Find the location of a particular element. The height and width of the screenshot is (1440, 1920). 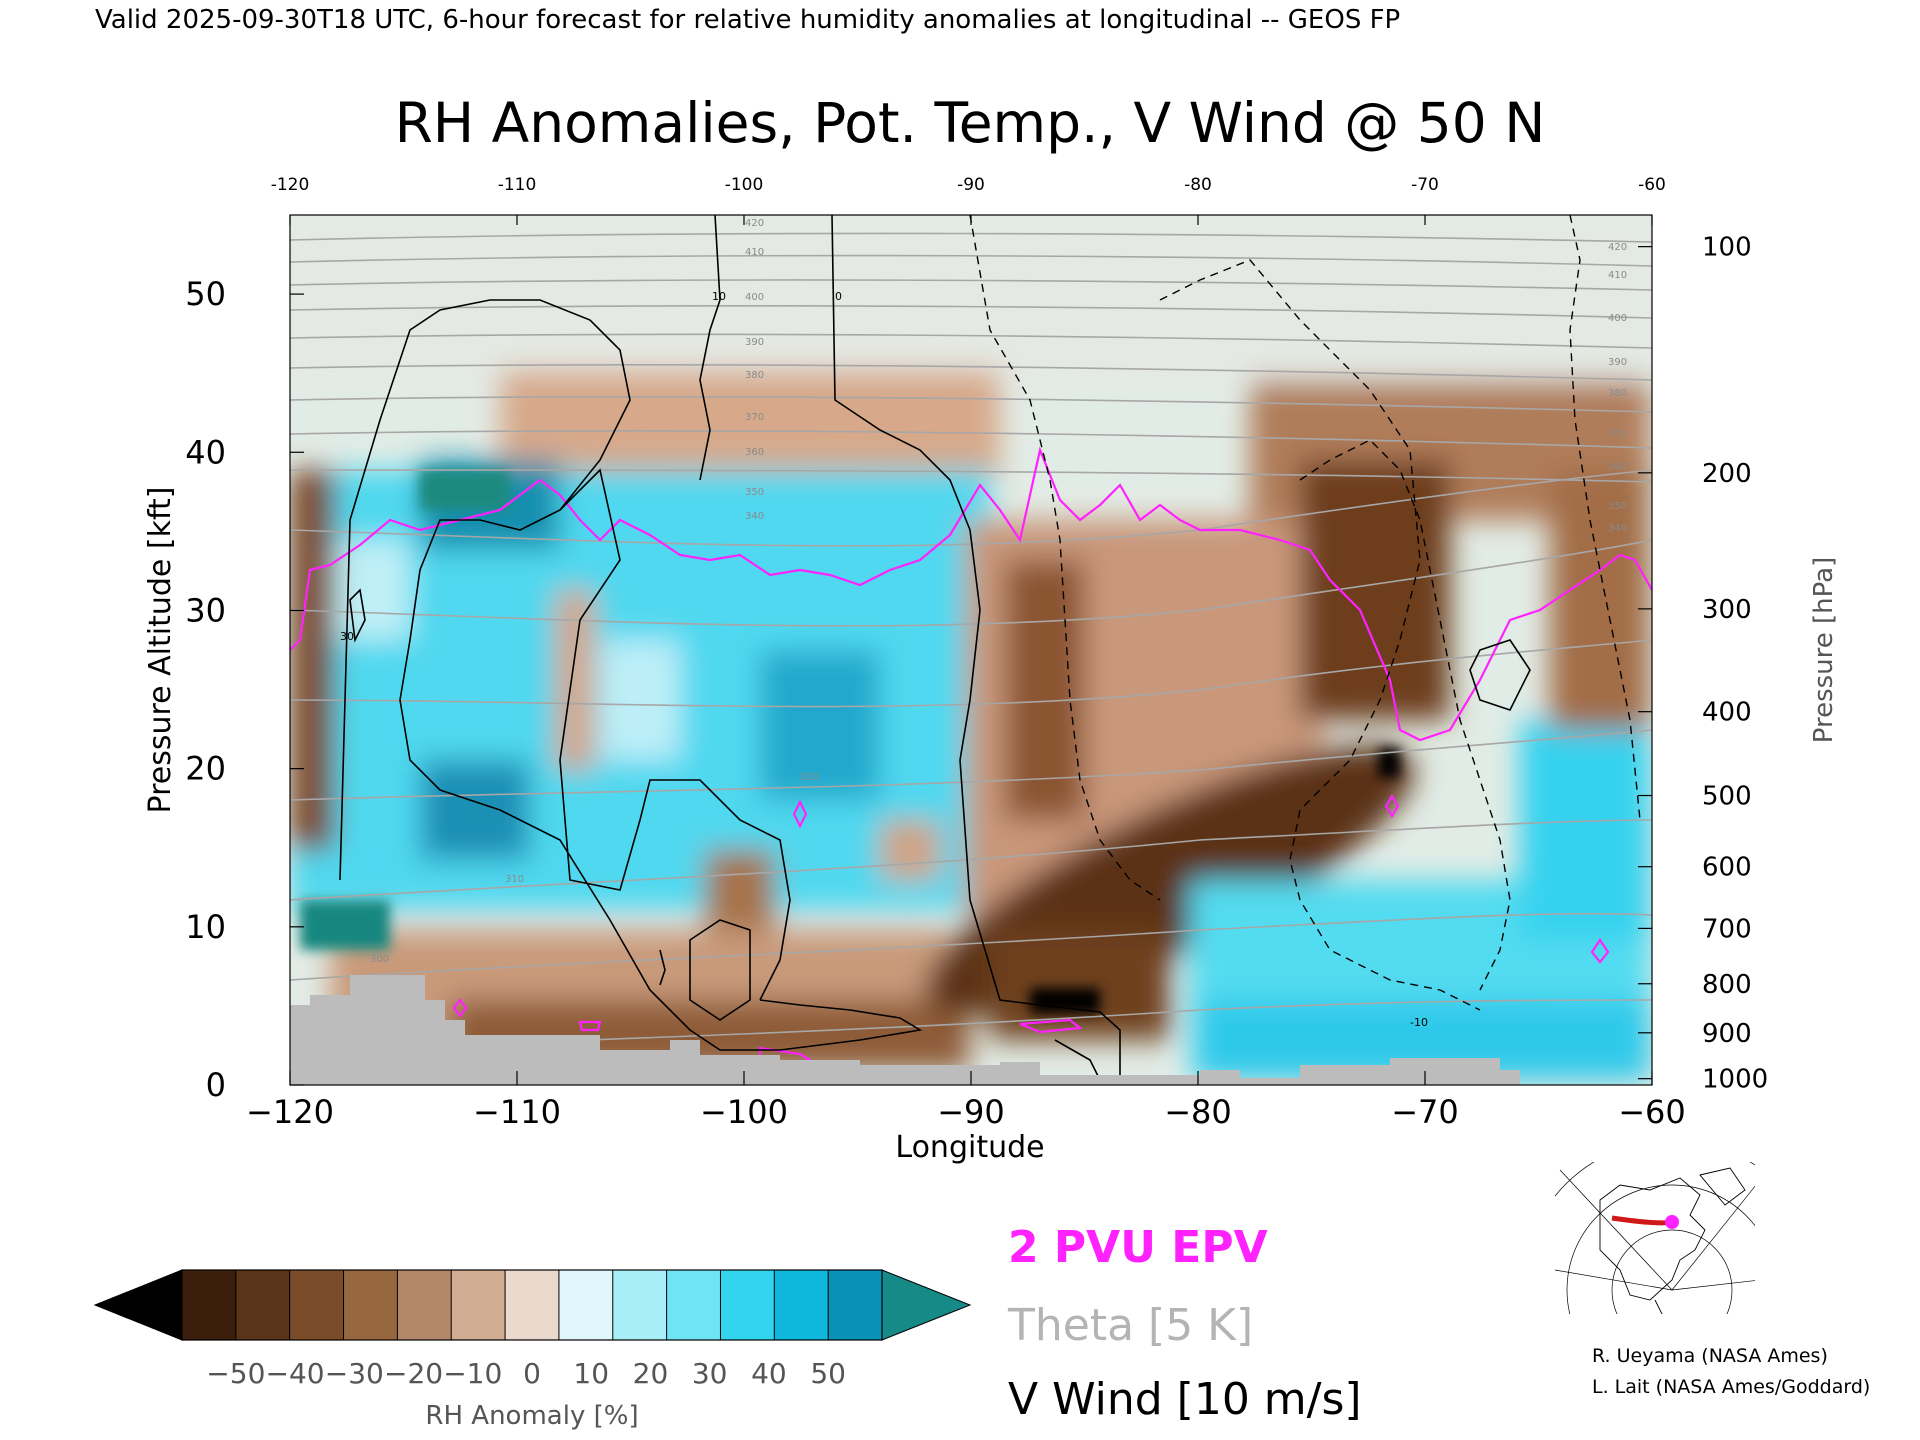

colorbar-tick-label: −20 is located at coordinates (413, 1373).